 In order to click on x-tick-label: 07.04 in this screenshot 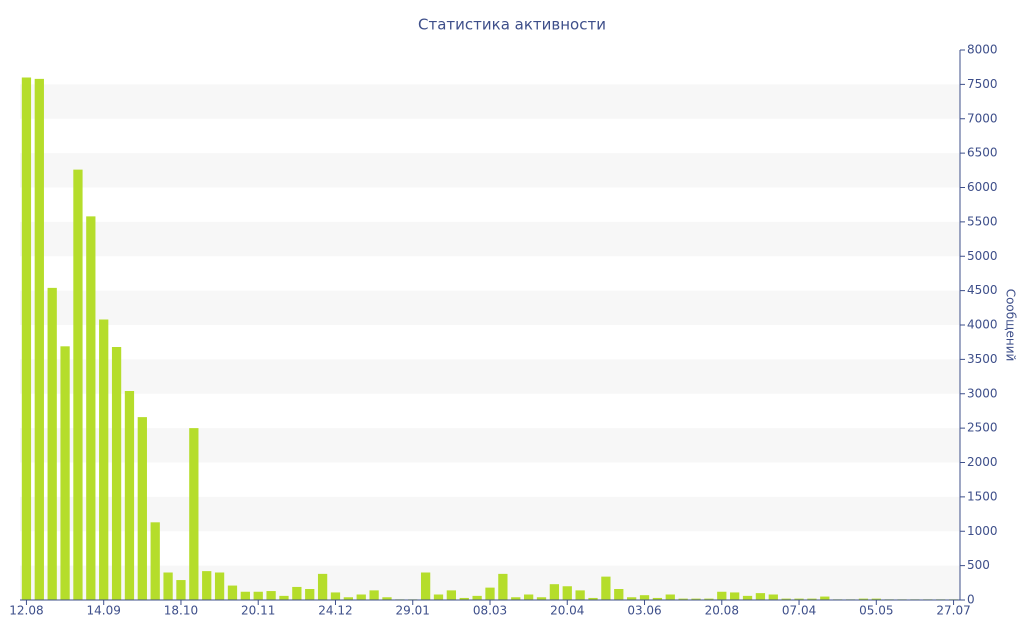, I will do `click(799, 611)`.